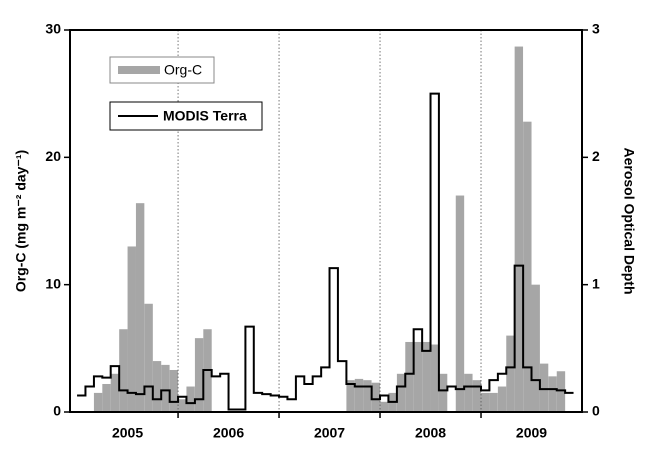  What do you see at coordinates (53, 283) in the screenshot?
I see `y-tick-label: 10` at bounding box center [53, 283].